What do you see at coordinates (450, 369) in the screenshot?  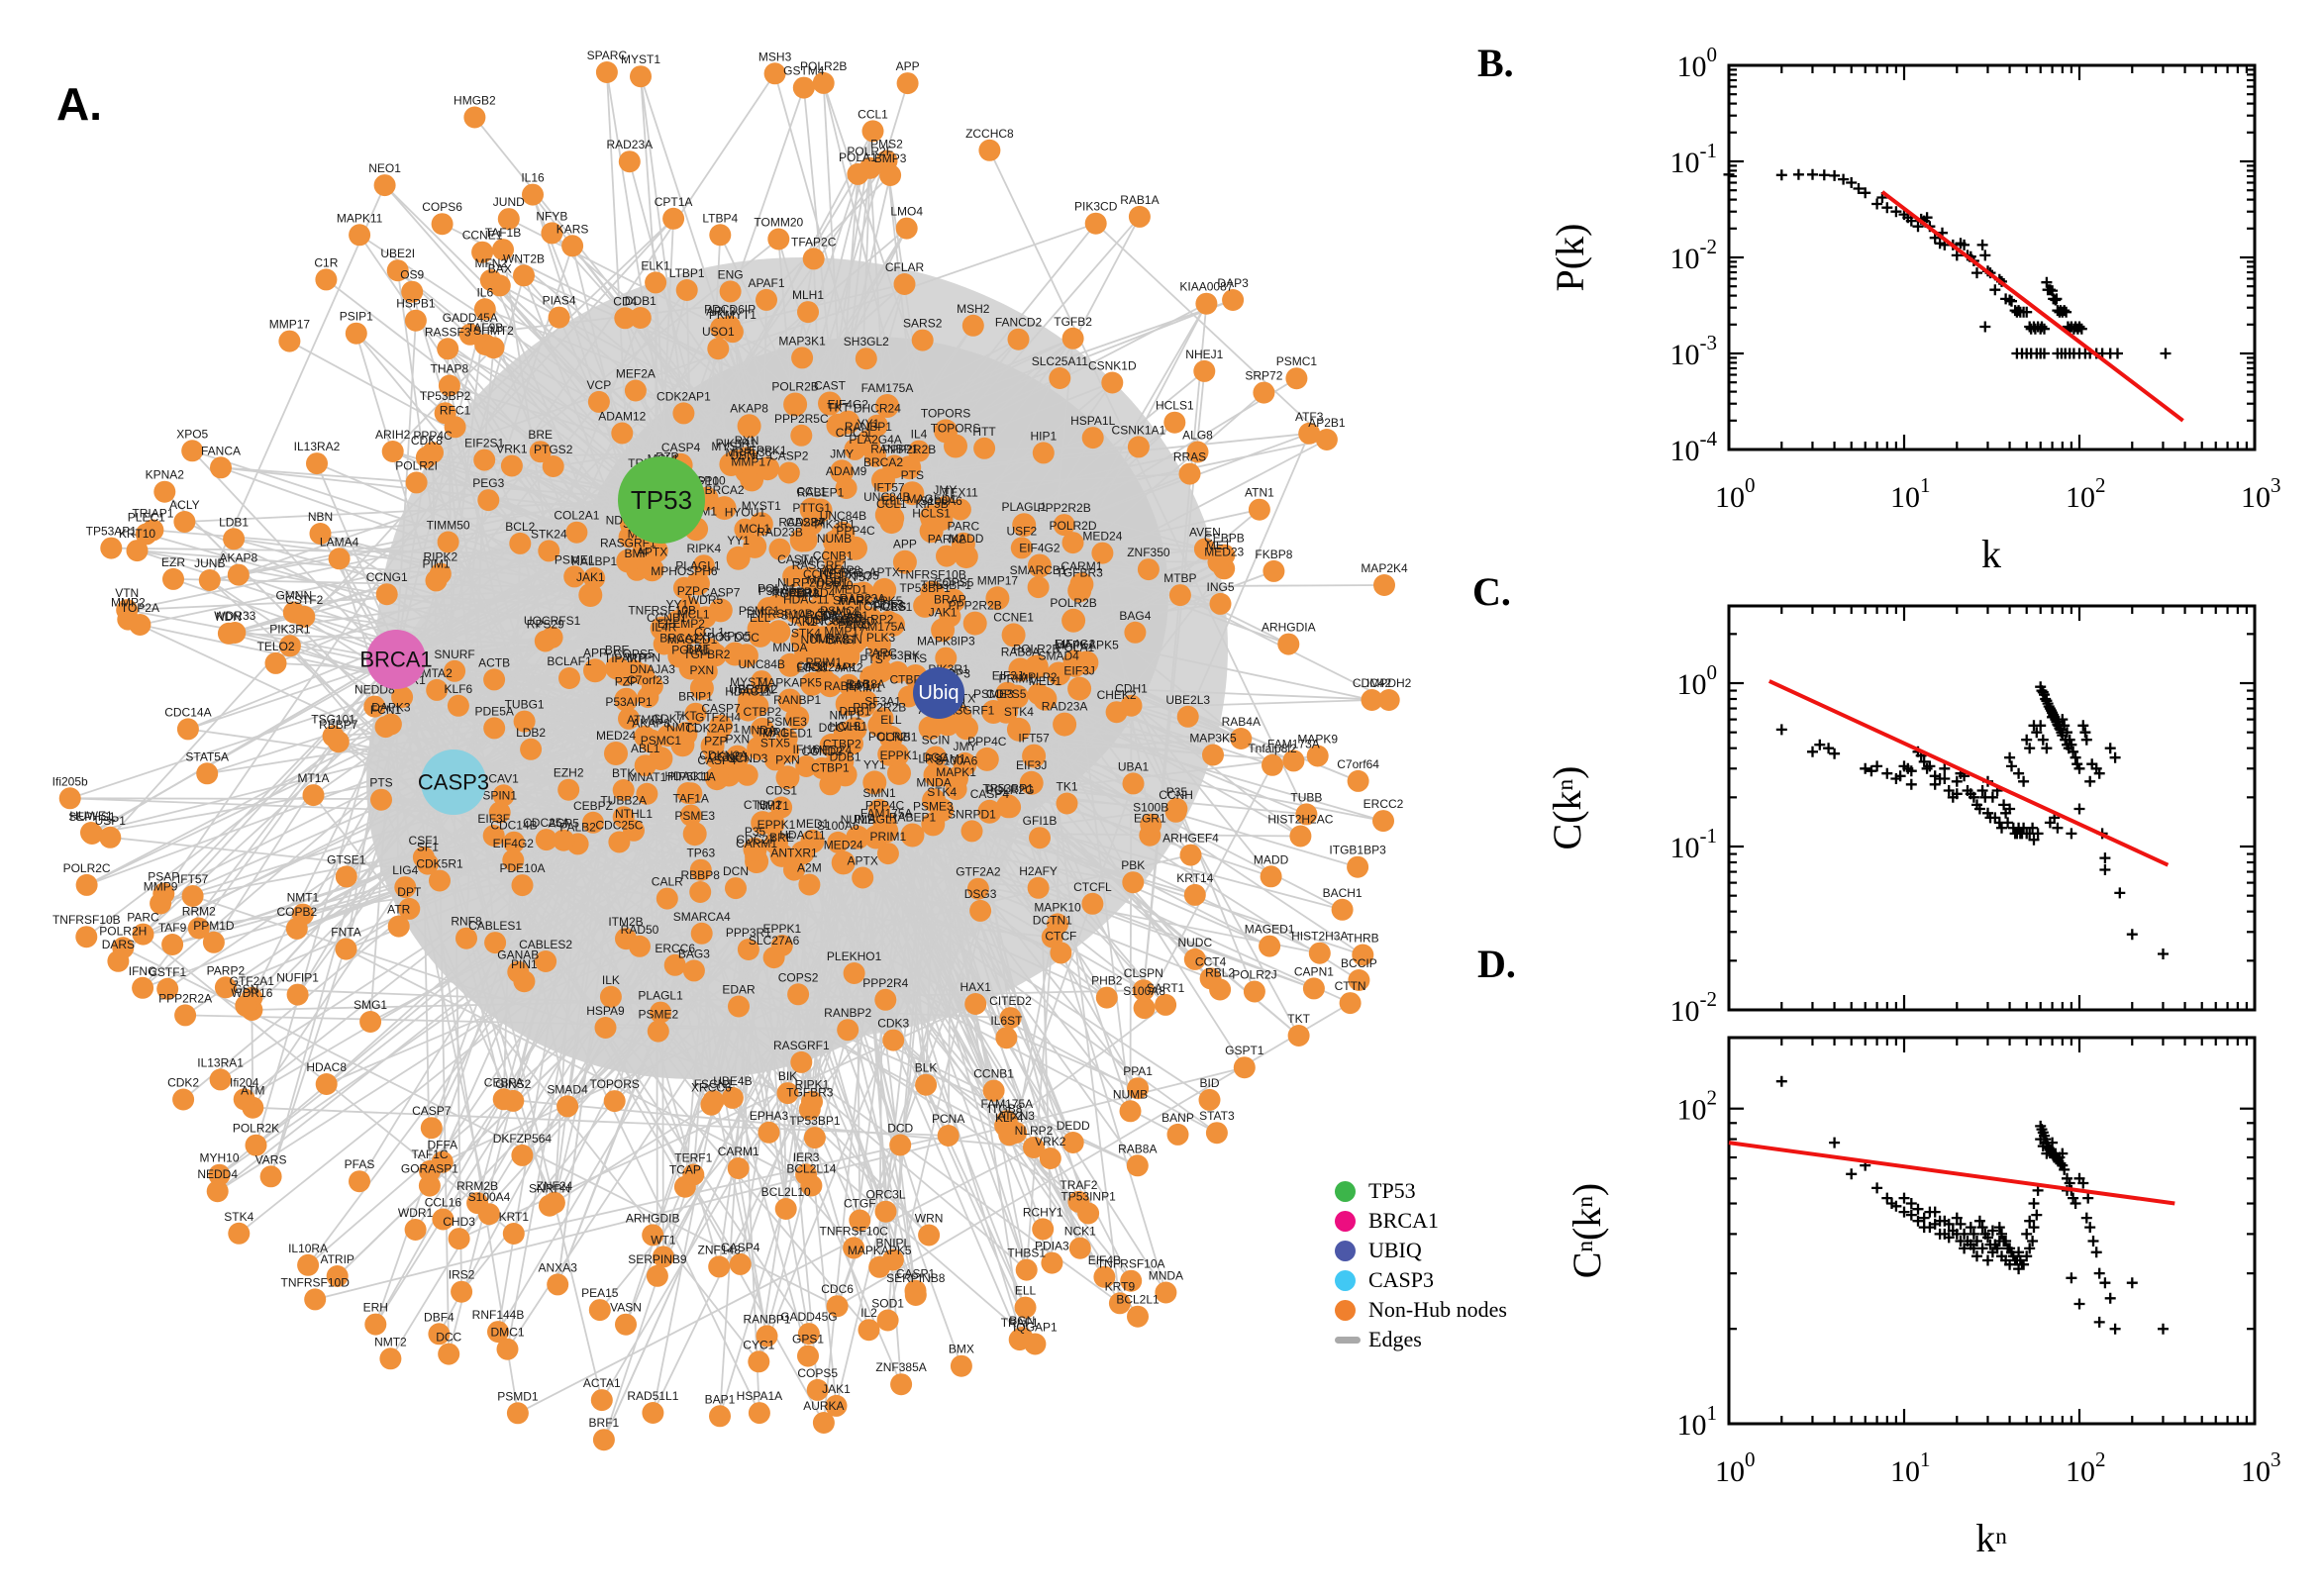 I see `network-node-label: THAP8` at bounding box center [450, 369].